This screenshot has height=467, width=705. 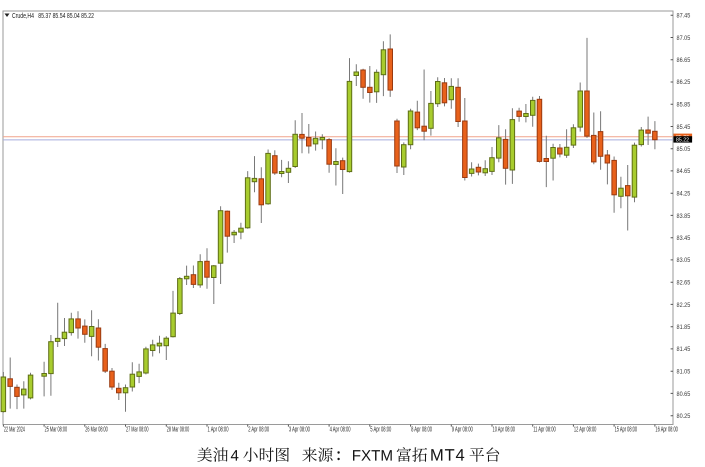 What do you see at coordinates (299, 430) in the screenshot?
I see `svg-text: 3 Apr 08:00` at bounding box center [299, 430].